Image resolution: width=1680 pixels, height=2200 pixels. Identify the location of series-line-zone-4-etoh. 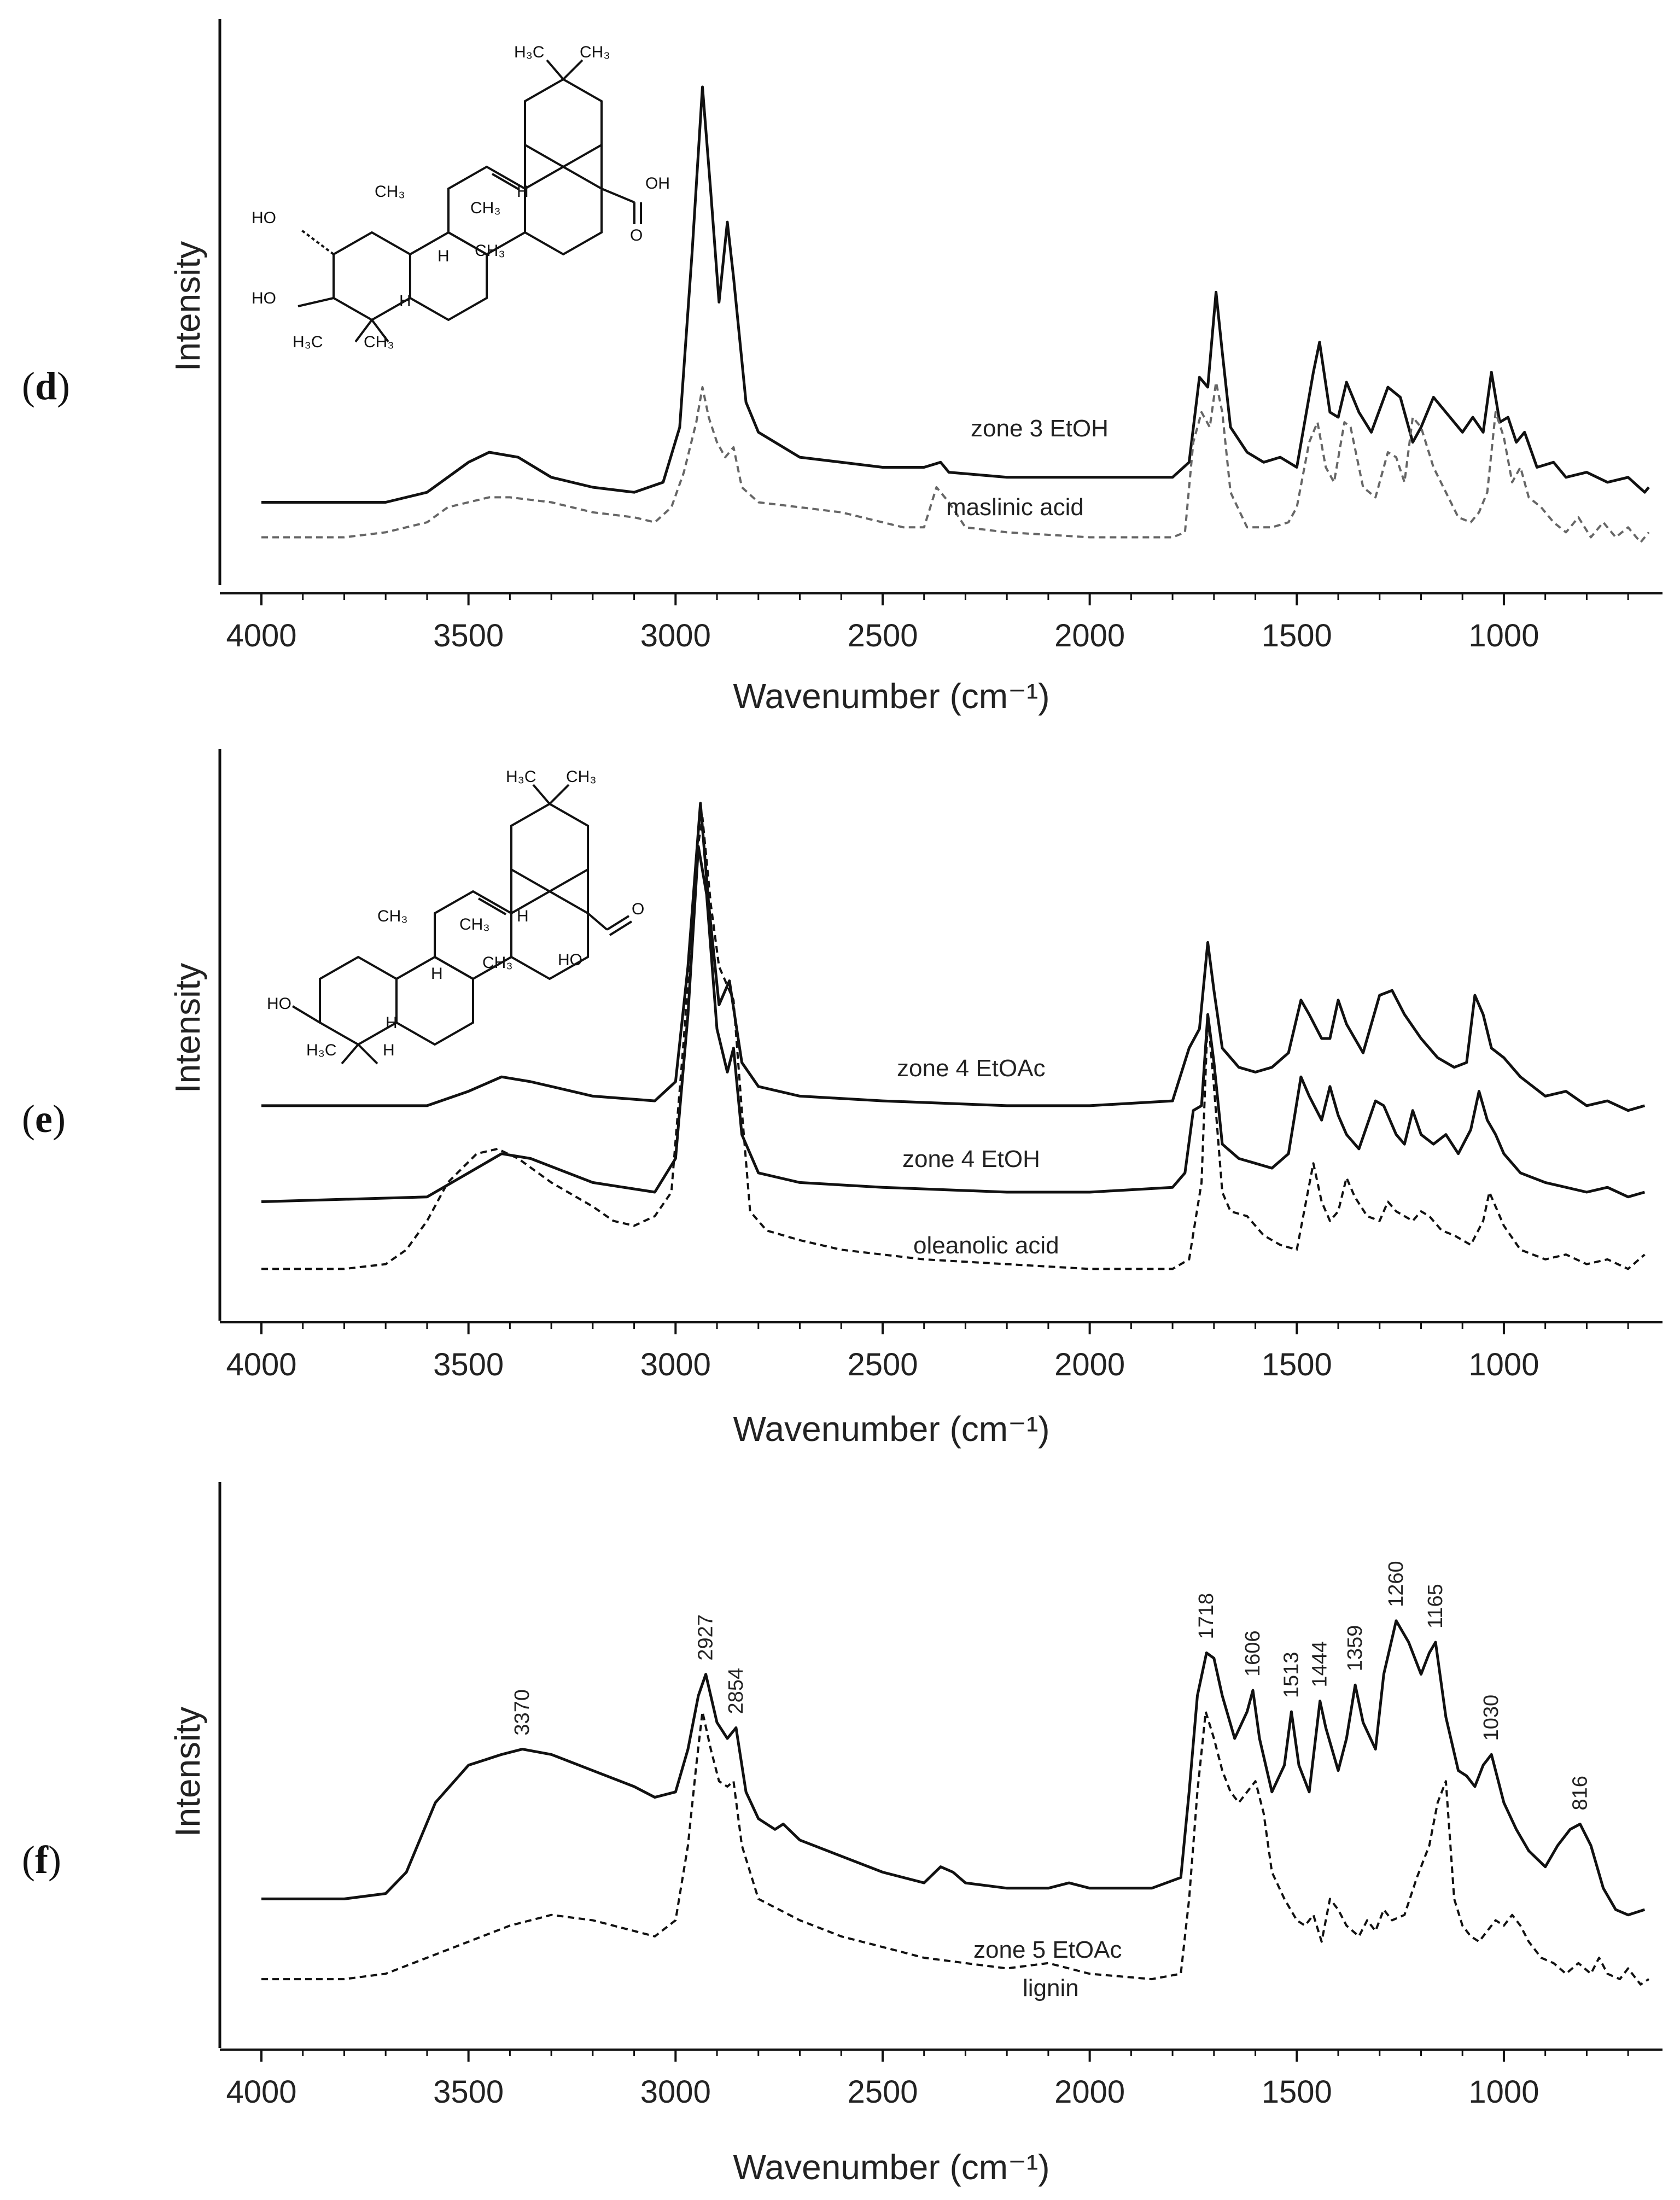
(953, 1024).